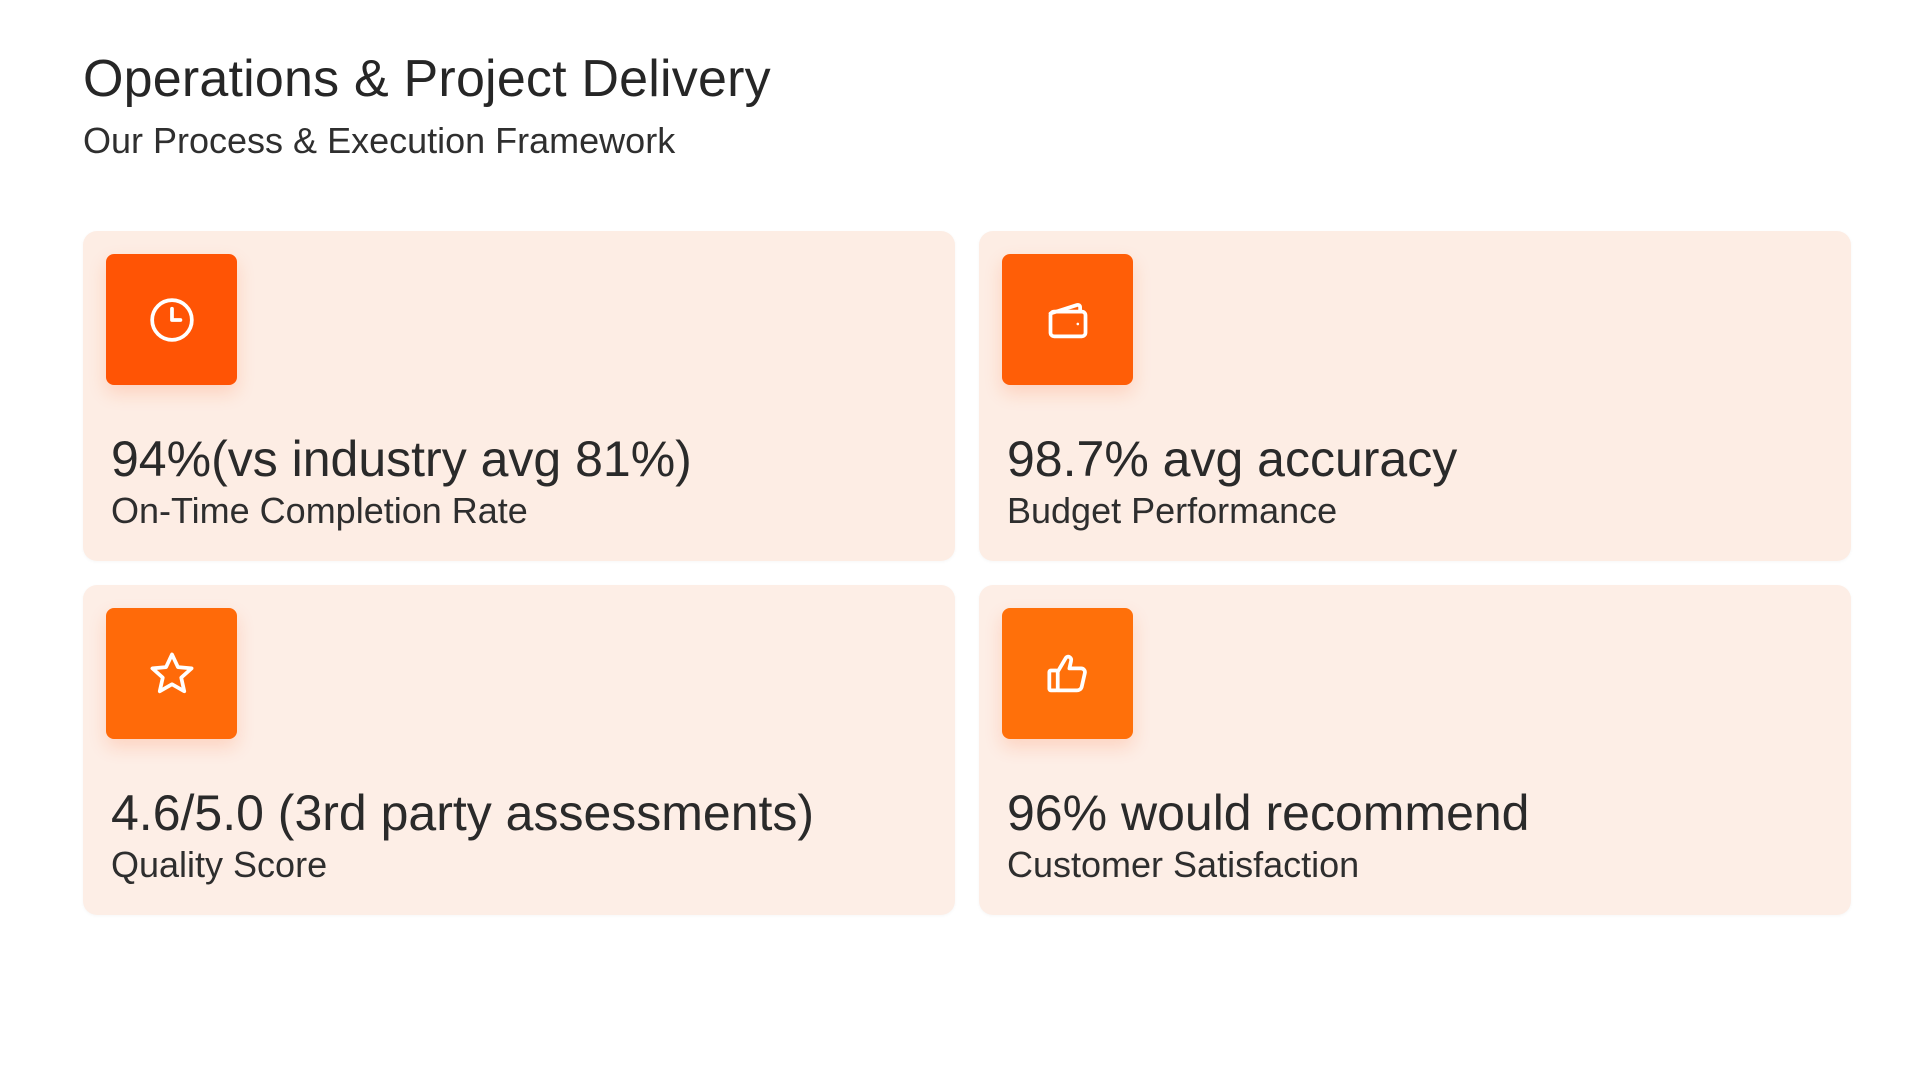 The image size is (1920, 1080). What do you see at coordinates (427, 79) in the screenshot?
I see `page-title: Operations & Project Delivery` at bounding box center [427, 79].